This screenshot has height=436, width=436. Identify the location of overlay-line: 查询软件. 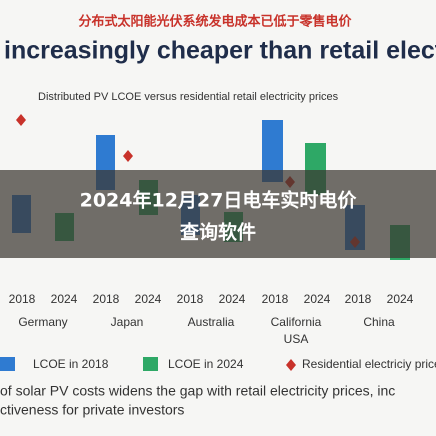
(217, 232).